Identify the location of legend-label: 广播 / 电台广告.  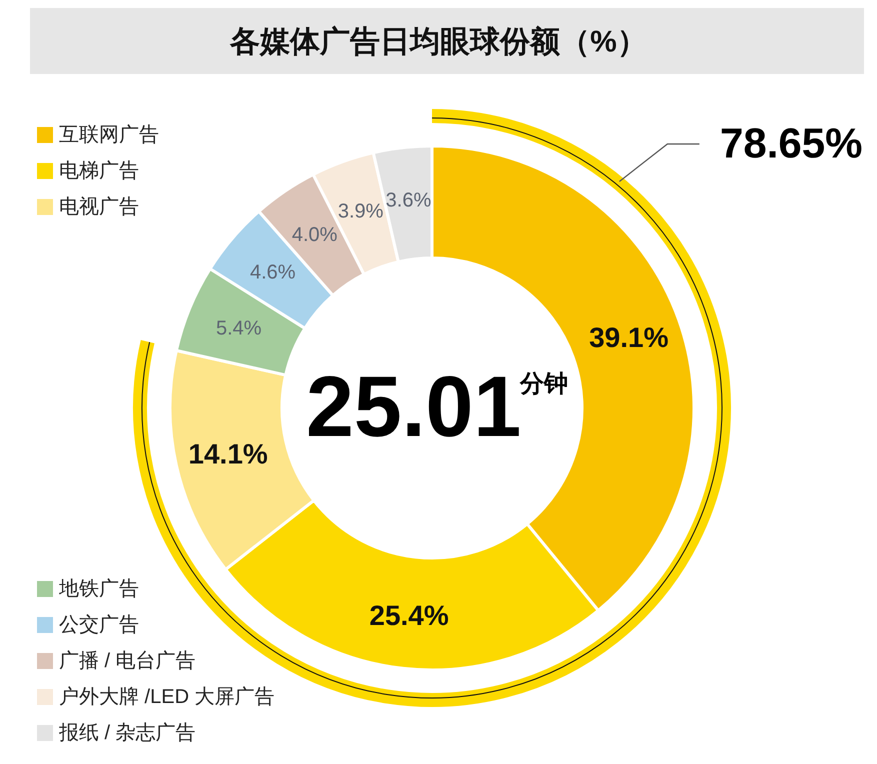
(127, 661).